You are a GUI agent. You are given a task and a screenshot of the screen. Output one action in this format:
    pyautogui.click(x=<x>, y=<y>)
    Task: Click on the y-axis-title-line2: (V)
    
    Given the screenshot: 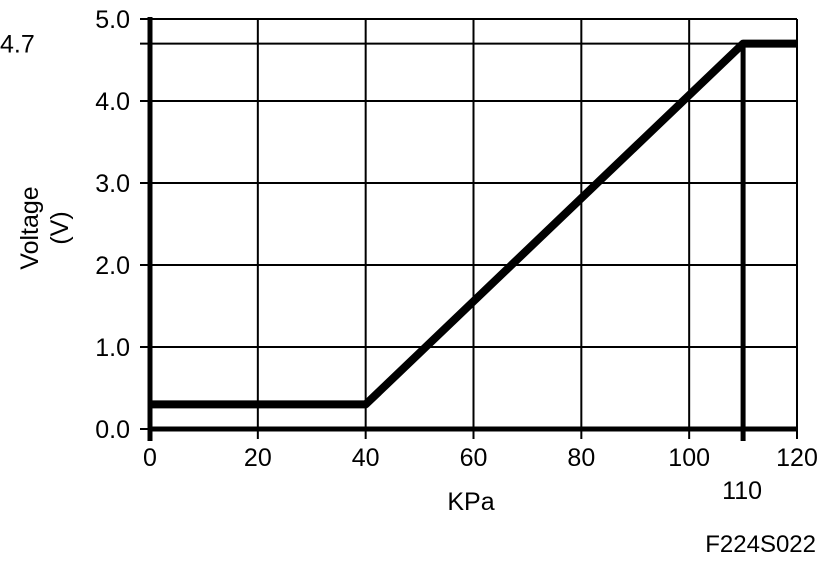 What is the action you would take?
    pyautogui.click(x=60, y=227)
    